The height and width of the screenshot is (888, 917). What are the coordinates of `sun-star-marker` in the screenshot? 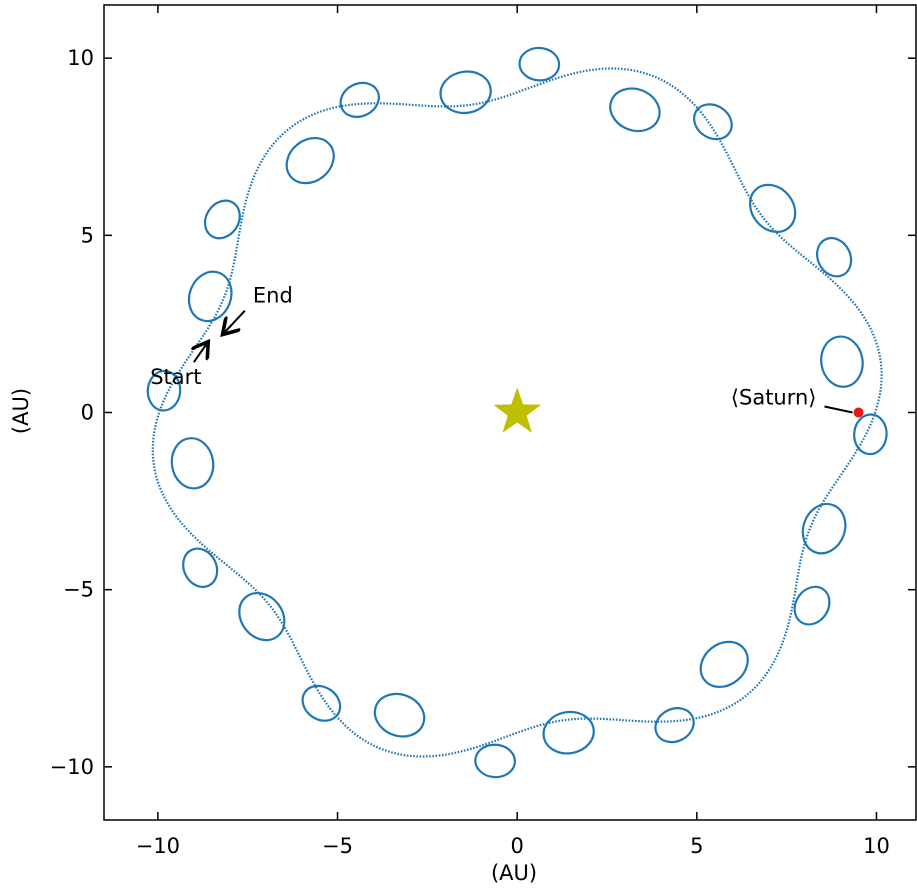 It's located at (517, 410).